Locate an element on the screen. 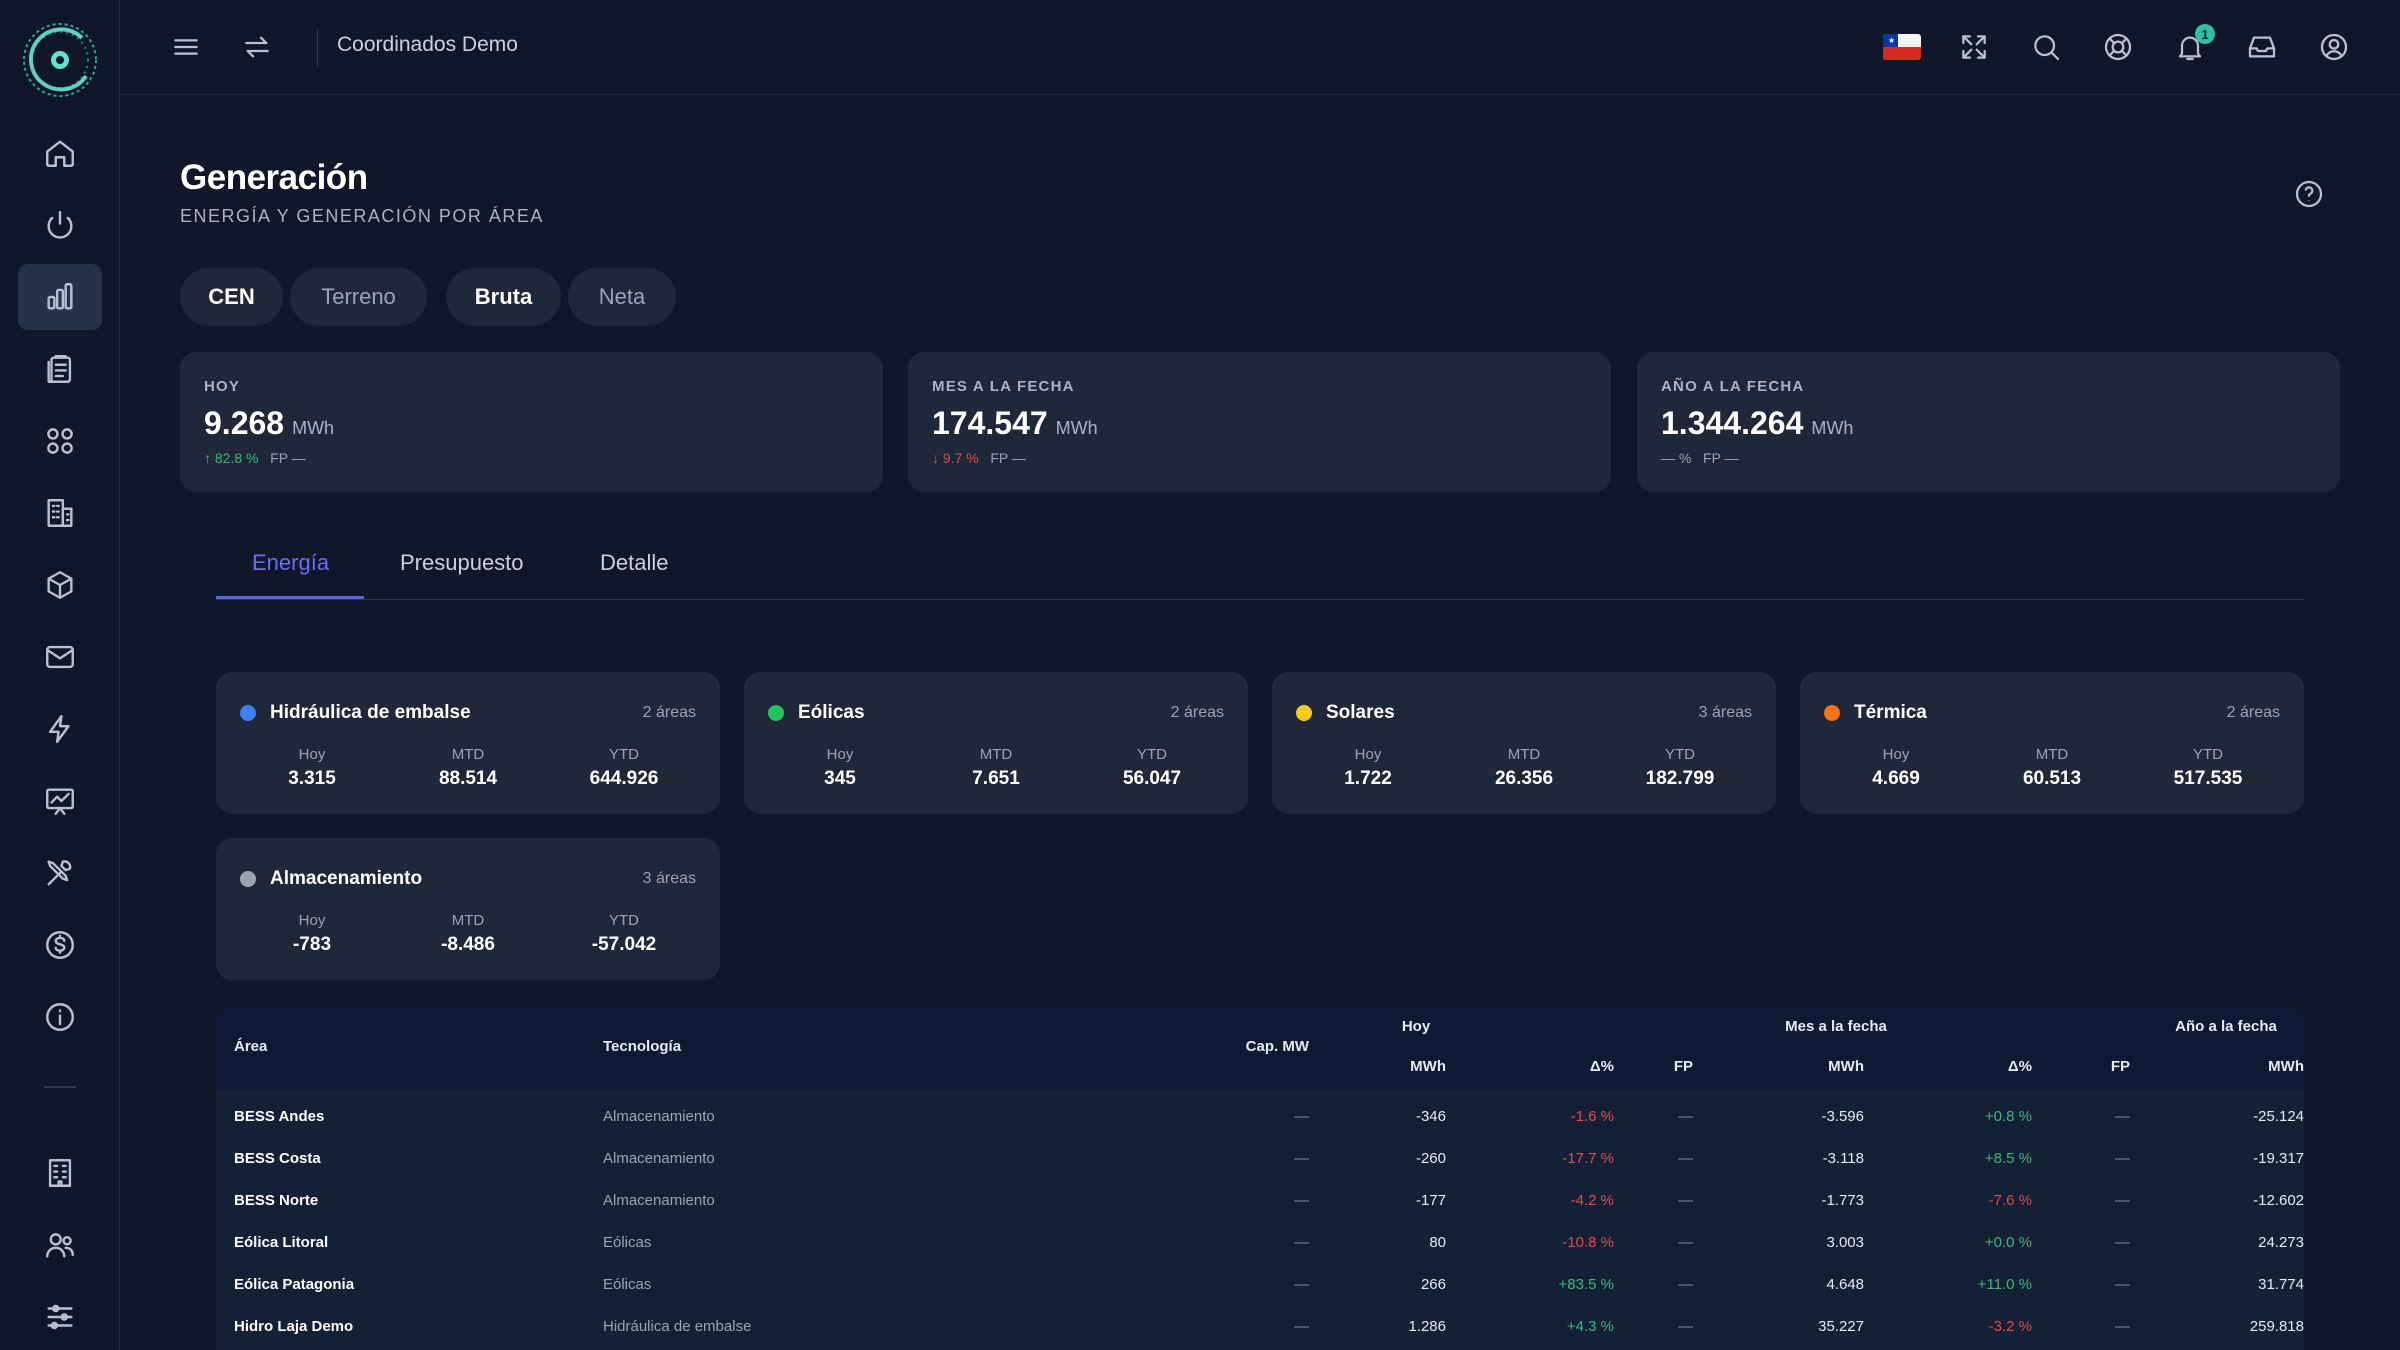  kpi-value-wrap: 174.547 MWh is located at coordinates (1259, 423).